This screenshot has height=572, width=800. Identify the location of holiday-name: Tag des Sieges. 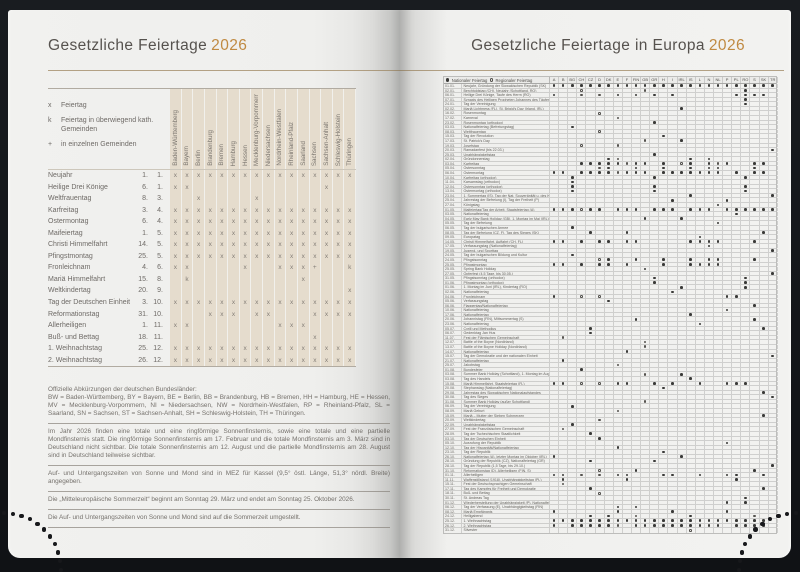
(506, 397).